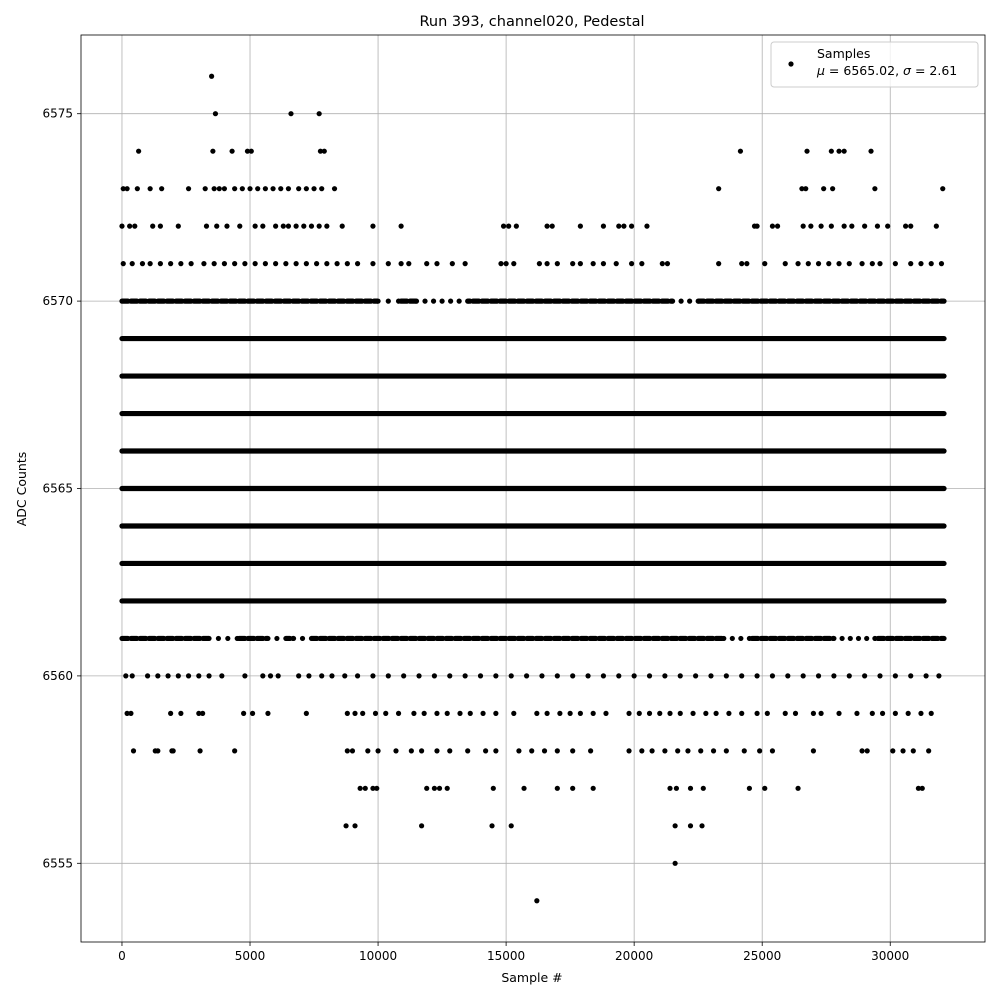 The image size is (1000, 1000). What do you see at coordinates (250, 956) in the screenshot?
I see `x-tick-label: 5000` at bounding box center [250, 956].